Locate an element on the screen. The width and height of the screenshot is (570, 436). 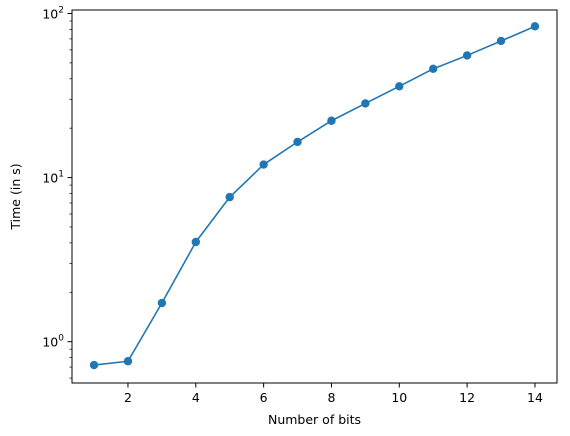
y-tick-label: 10² is located at coordinates (53, 13).